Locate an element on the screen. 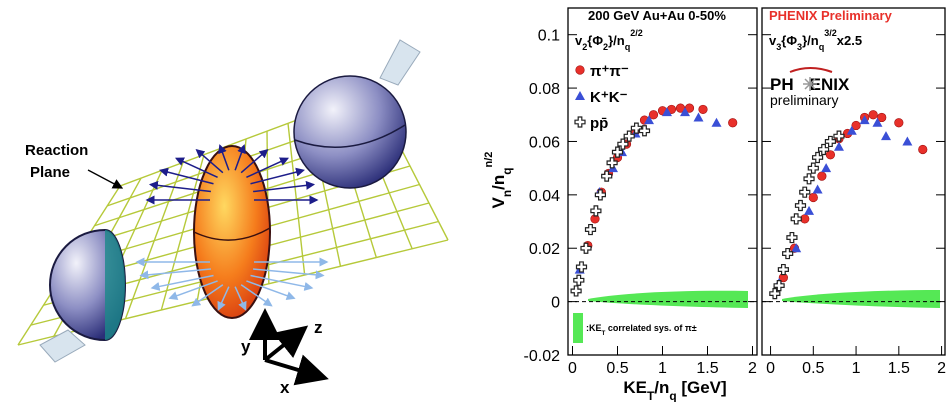 The width and height of the screenshot is (947, 402). legend-label: π⁺π⁻ is located at coordinates (609, 71).